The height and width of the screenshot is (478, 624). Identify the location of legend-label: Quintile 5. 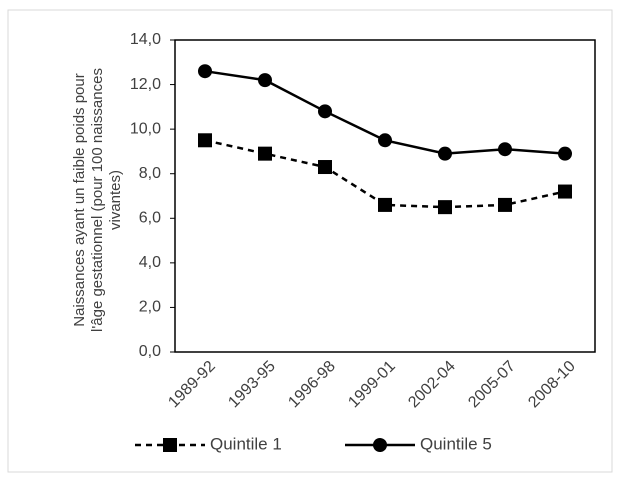
(456, 443).